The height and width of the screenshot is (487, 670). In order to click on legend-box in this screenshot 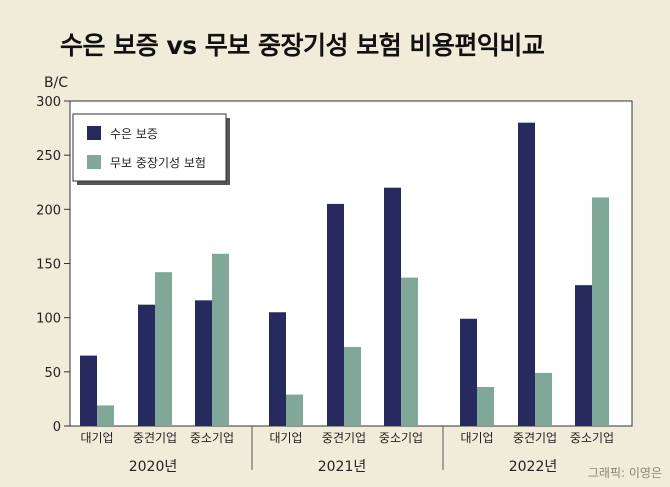, I will do `click(149, 147)`.